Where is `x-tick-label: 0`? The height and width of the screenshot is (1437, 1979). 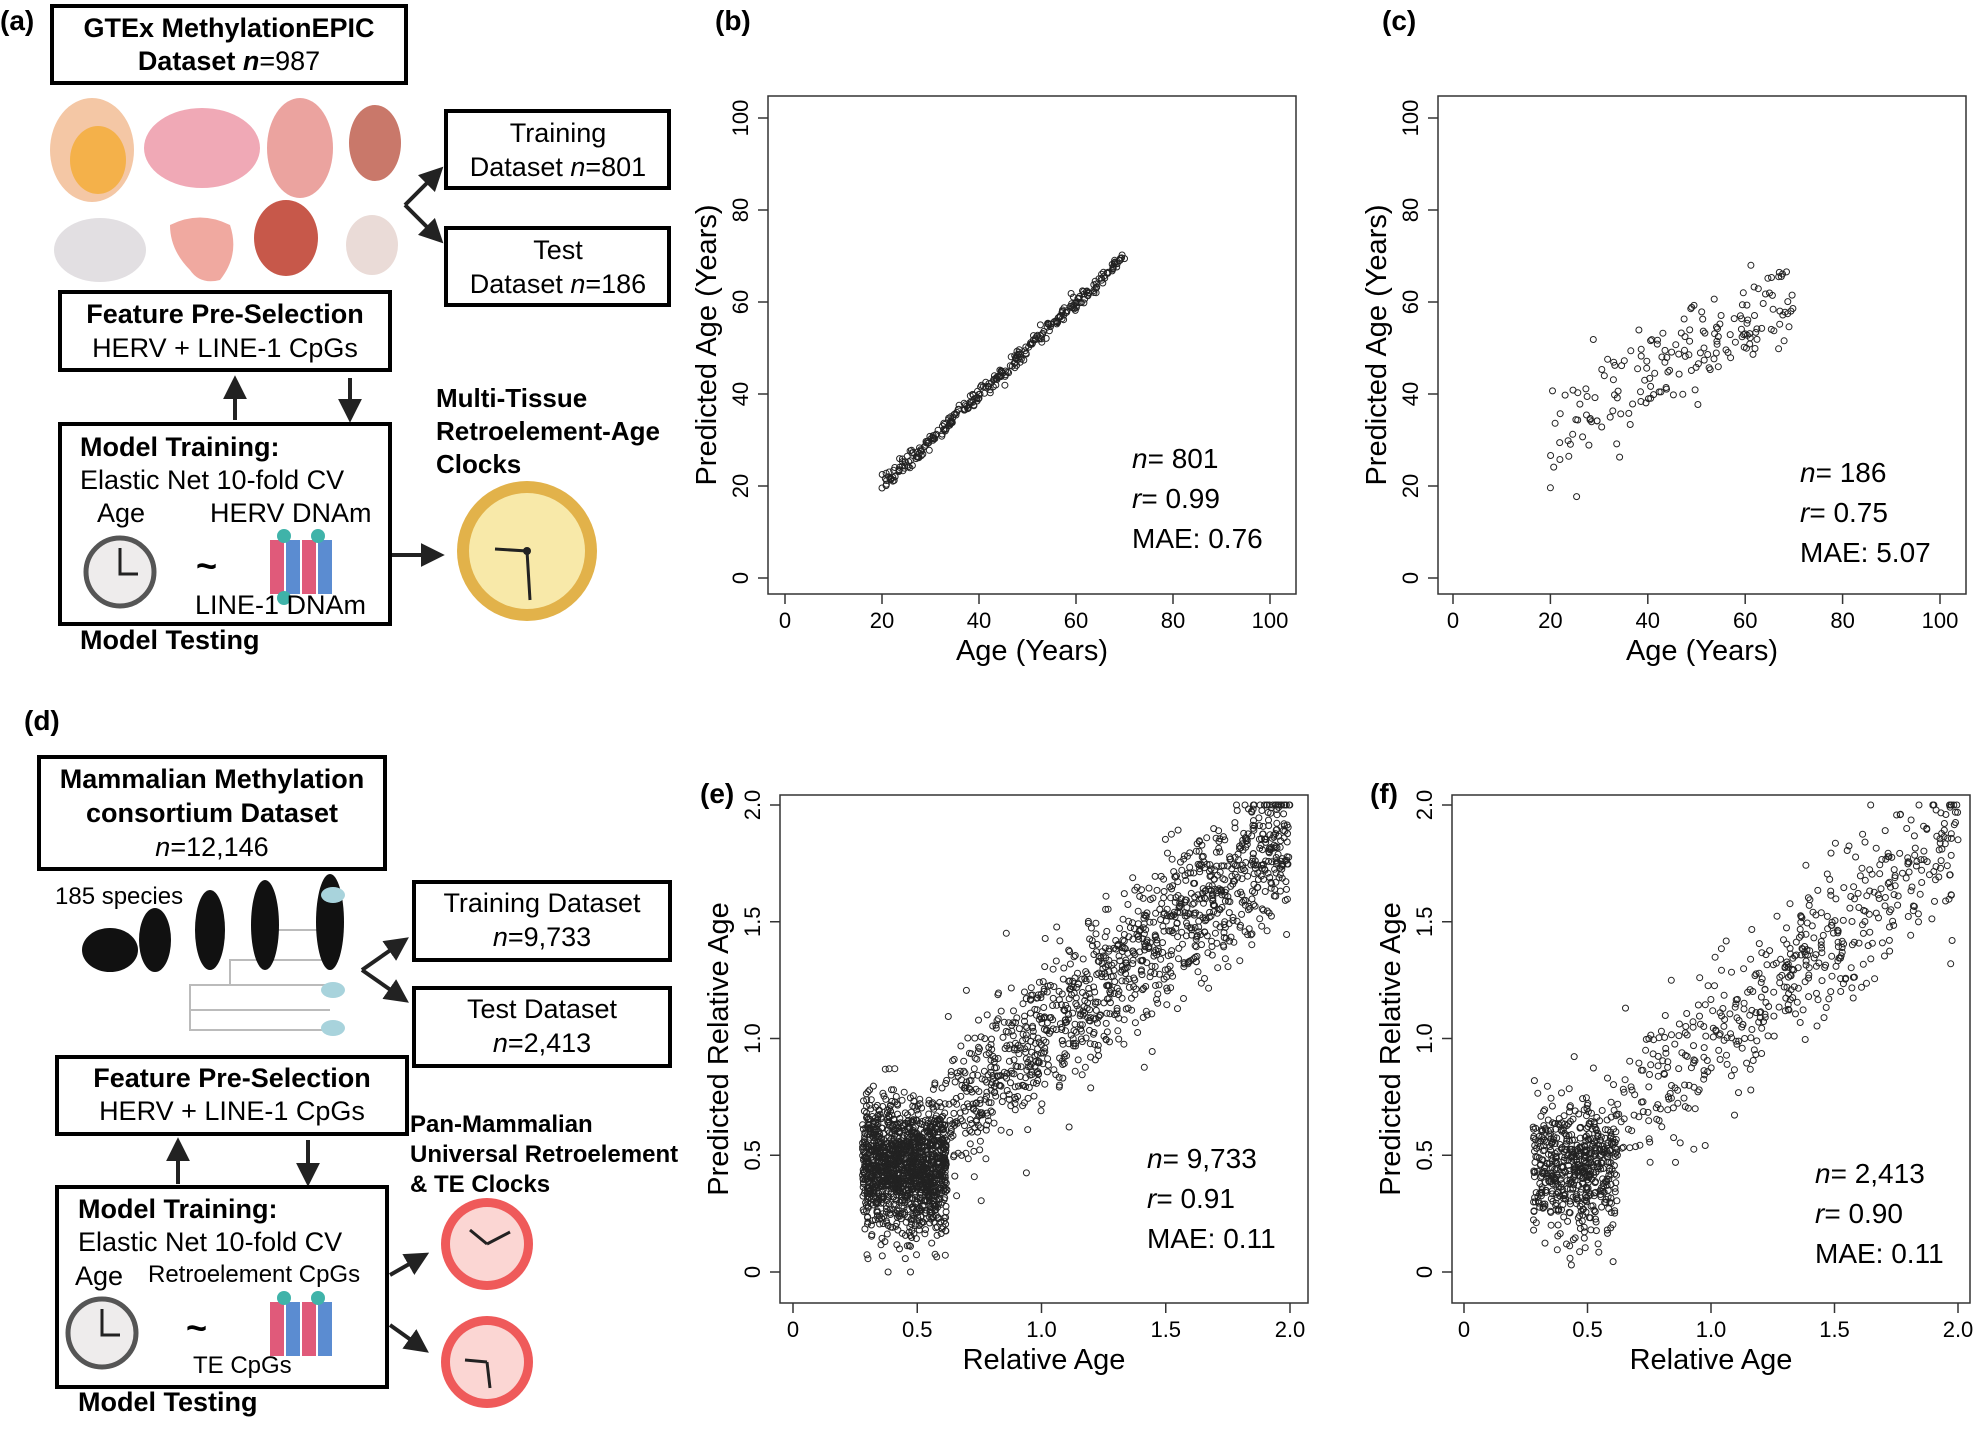
x-tick-label: 0 is located at coordinates (785, 620).